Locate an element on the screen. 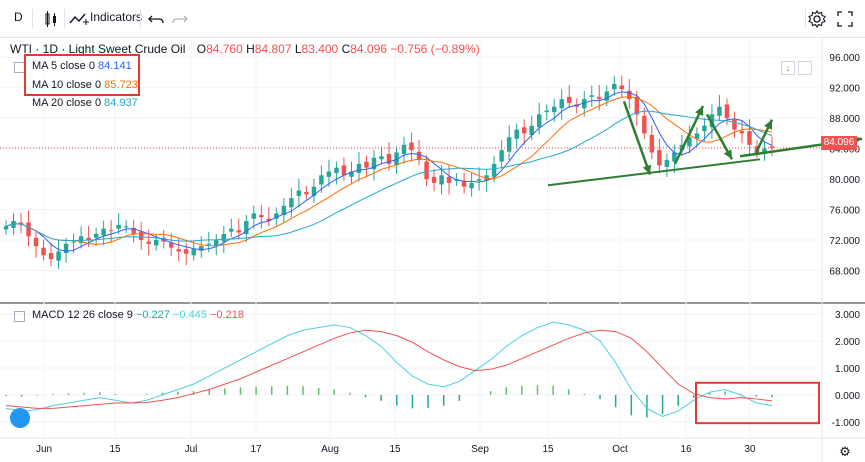  ma20-legend: MA 20 close 0 84.937 is located at coordinates (85, 103).